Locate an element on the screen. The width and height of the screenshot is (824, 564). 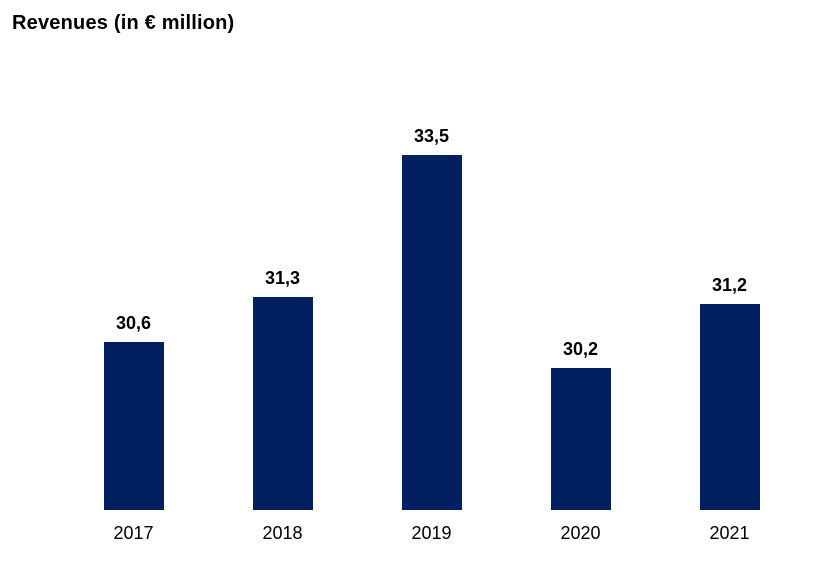
x-axis-tick-label: 2020 is located at coordinates (580, 533).